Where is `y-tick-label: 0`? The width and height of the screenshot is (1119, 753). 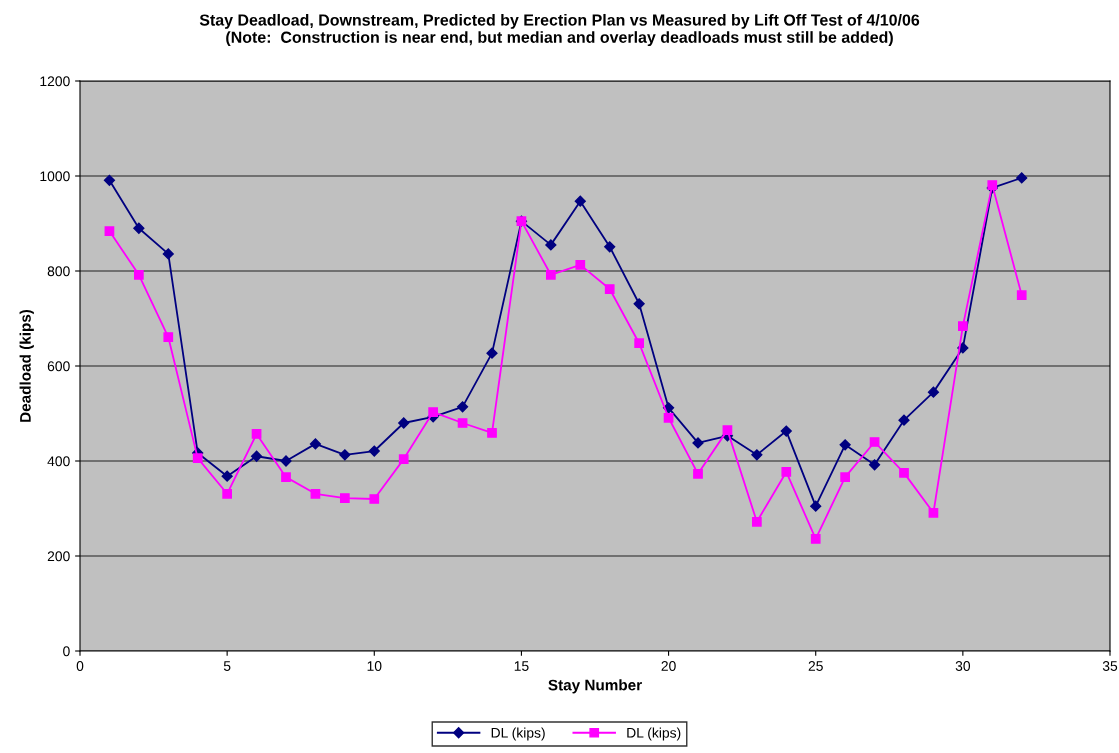 y-tick-label: 0 is located at coordinates (66, 651).